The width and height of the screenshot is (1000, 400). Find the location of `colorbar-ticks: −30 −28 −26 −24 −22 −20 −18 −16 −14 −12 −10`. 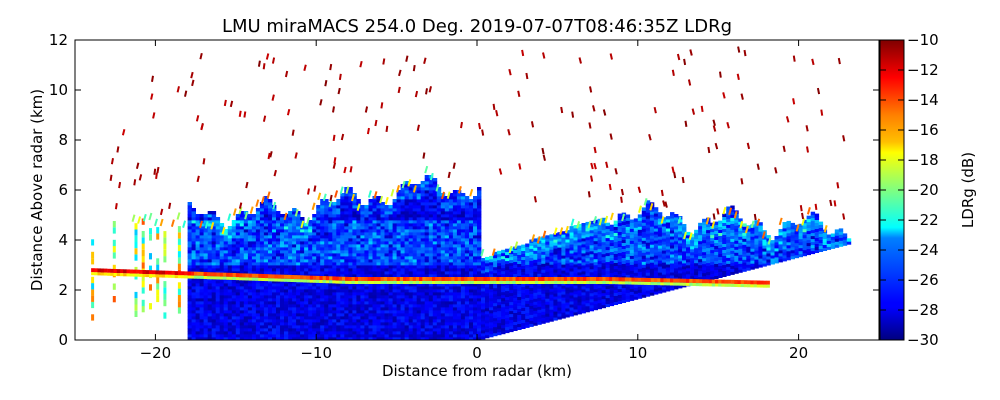

colorbar-ticks: −30 −28 −26 −24 −22 −20 −18 −16 −14 −12 −10 is located at coordinates (909, 190).